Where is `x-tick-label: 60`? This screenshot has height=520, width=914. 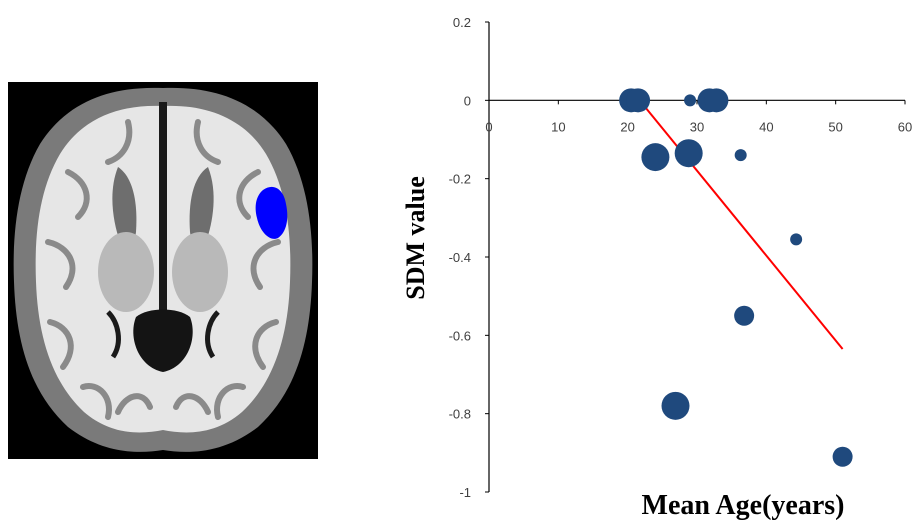 x-tick-label: 60 is located at coordinates (905, 126).